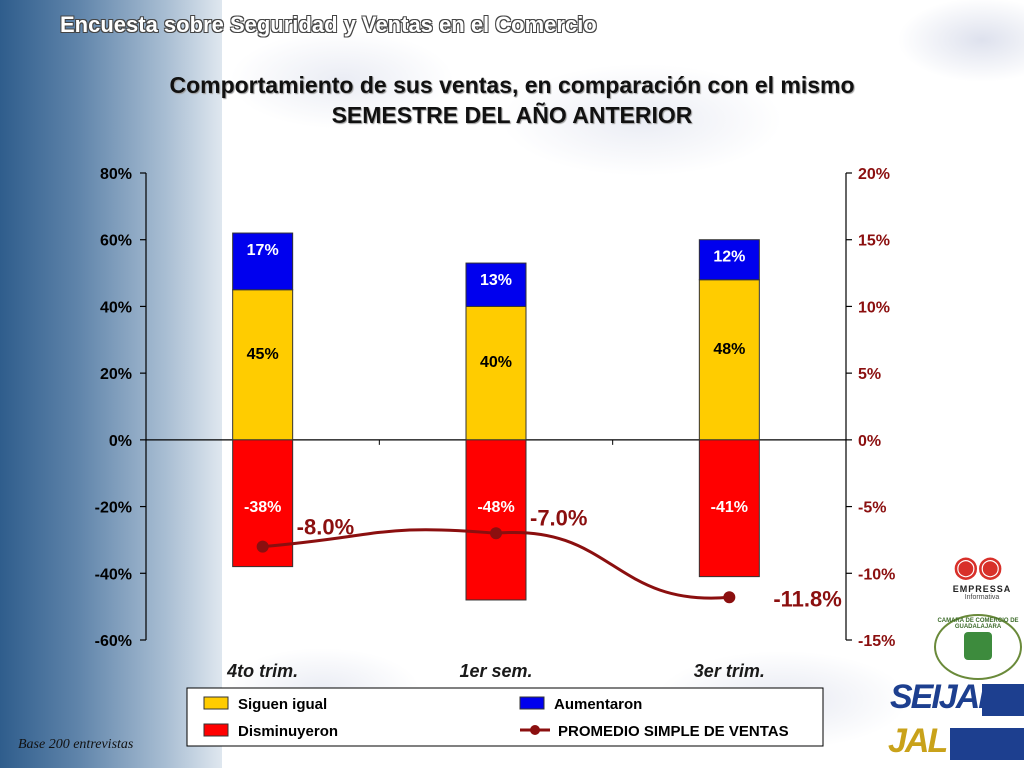  Describe the element at coordinates (496, 362) in the screenshot. I see `bar-label-siguen-igual: 40%` at that location.